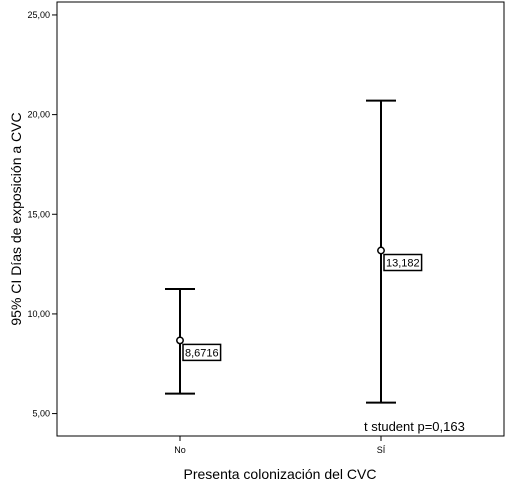 The height and width of the screenshot is (487, 509). Describe the element at coordinates (38, 15) in the screenshot. I see `y-tick-label: 25,00` at that location.